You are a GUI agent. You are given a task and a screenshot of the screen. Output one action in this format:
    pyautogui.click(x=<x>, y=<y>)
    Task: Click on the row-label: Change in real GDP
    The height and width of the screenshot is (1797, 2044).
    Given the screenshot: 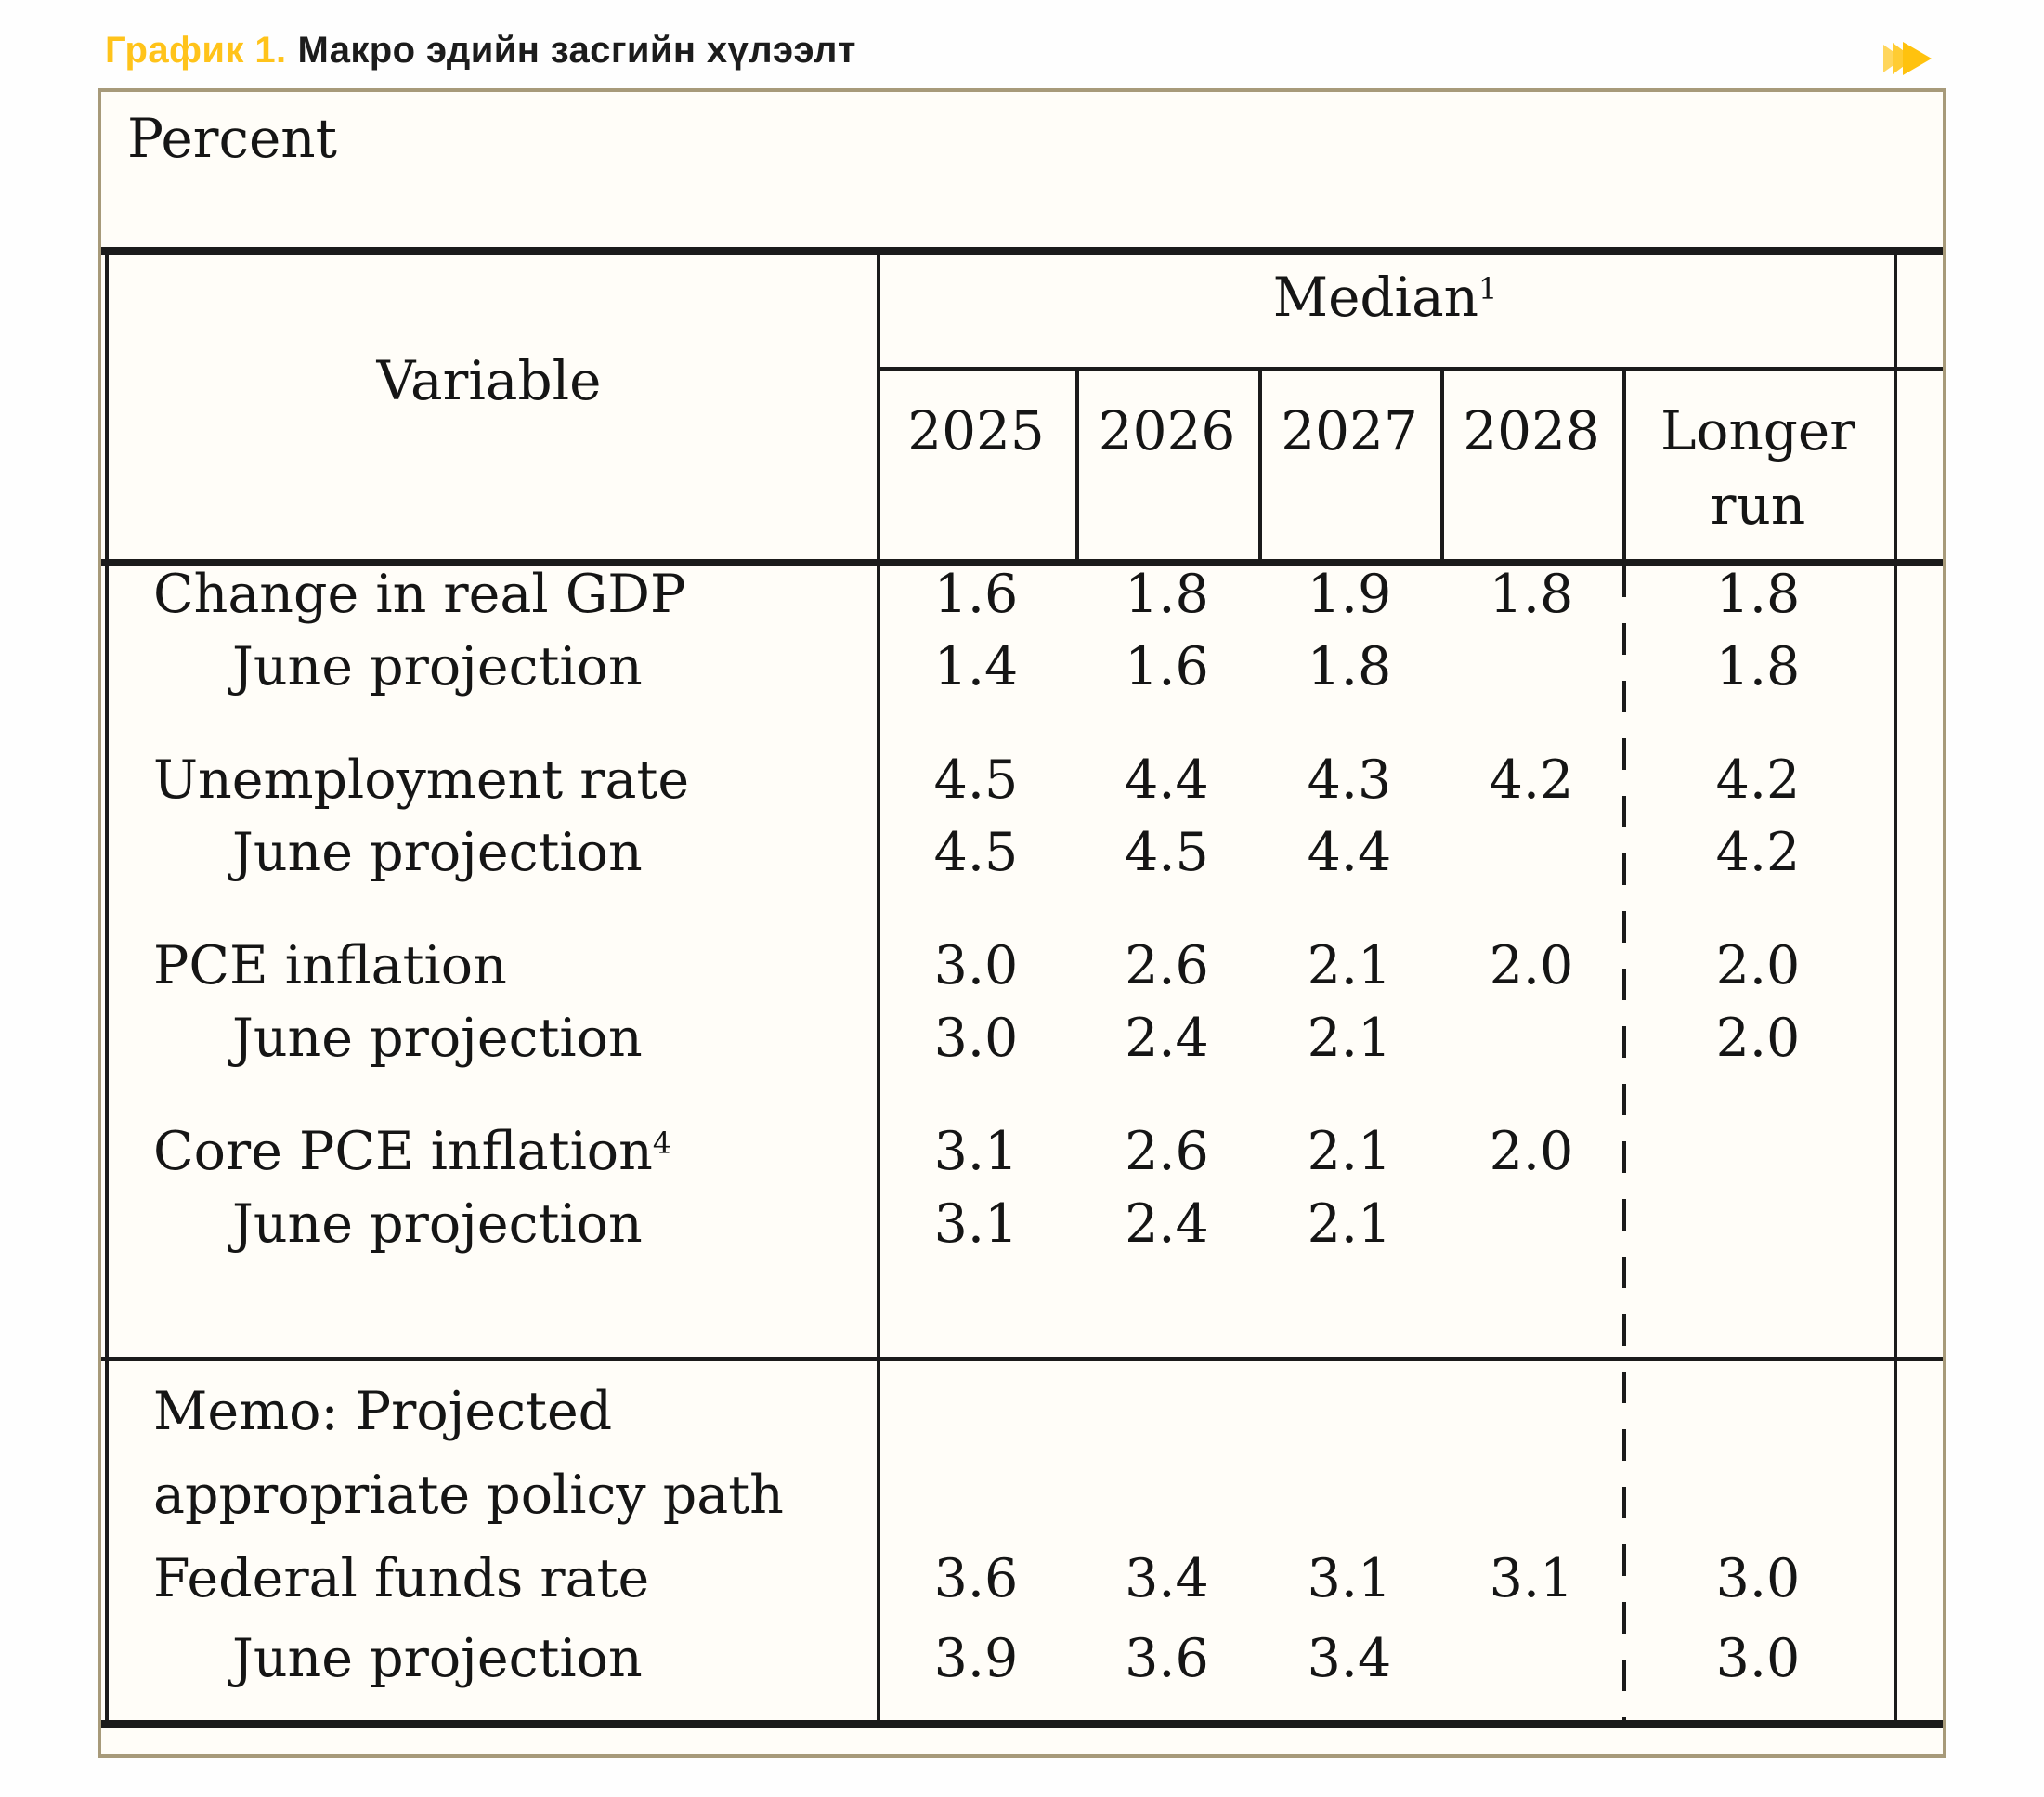 What is the action you would take?
    pyautogui.click(x=419, y=594)
    